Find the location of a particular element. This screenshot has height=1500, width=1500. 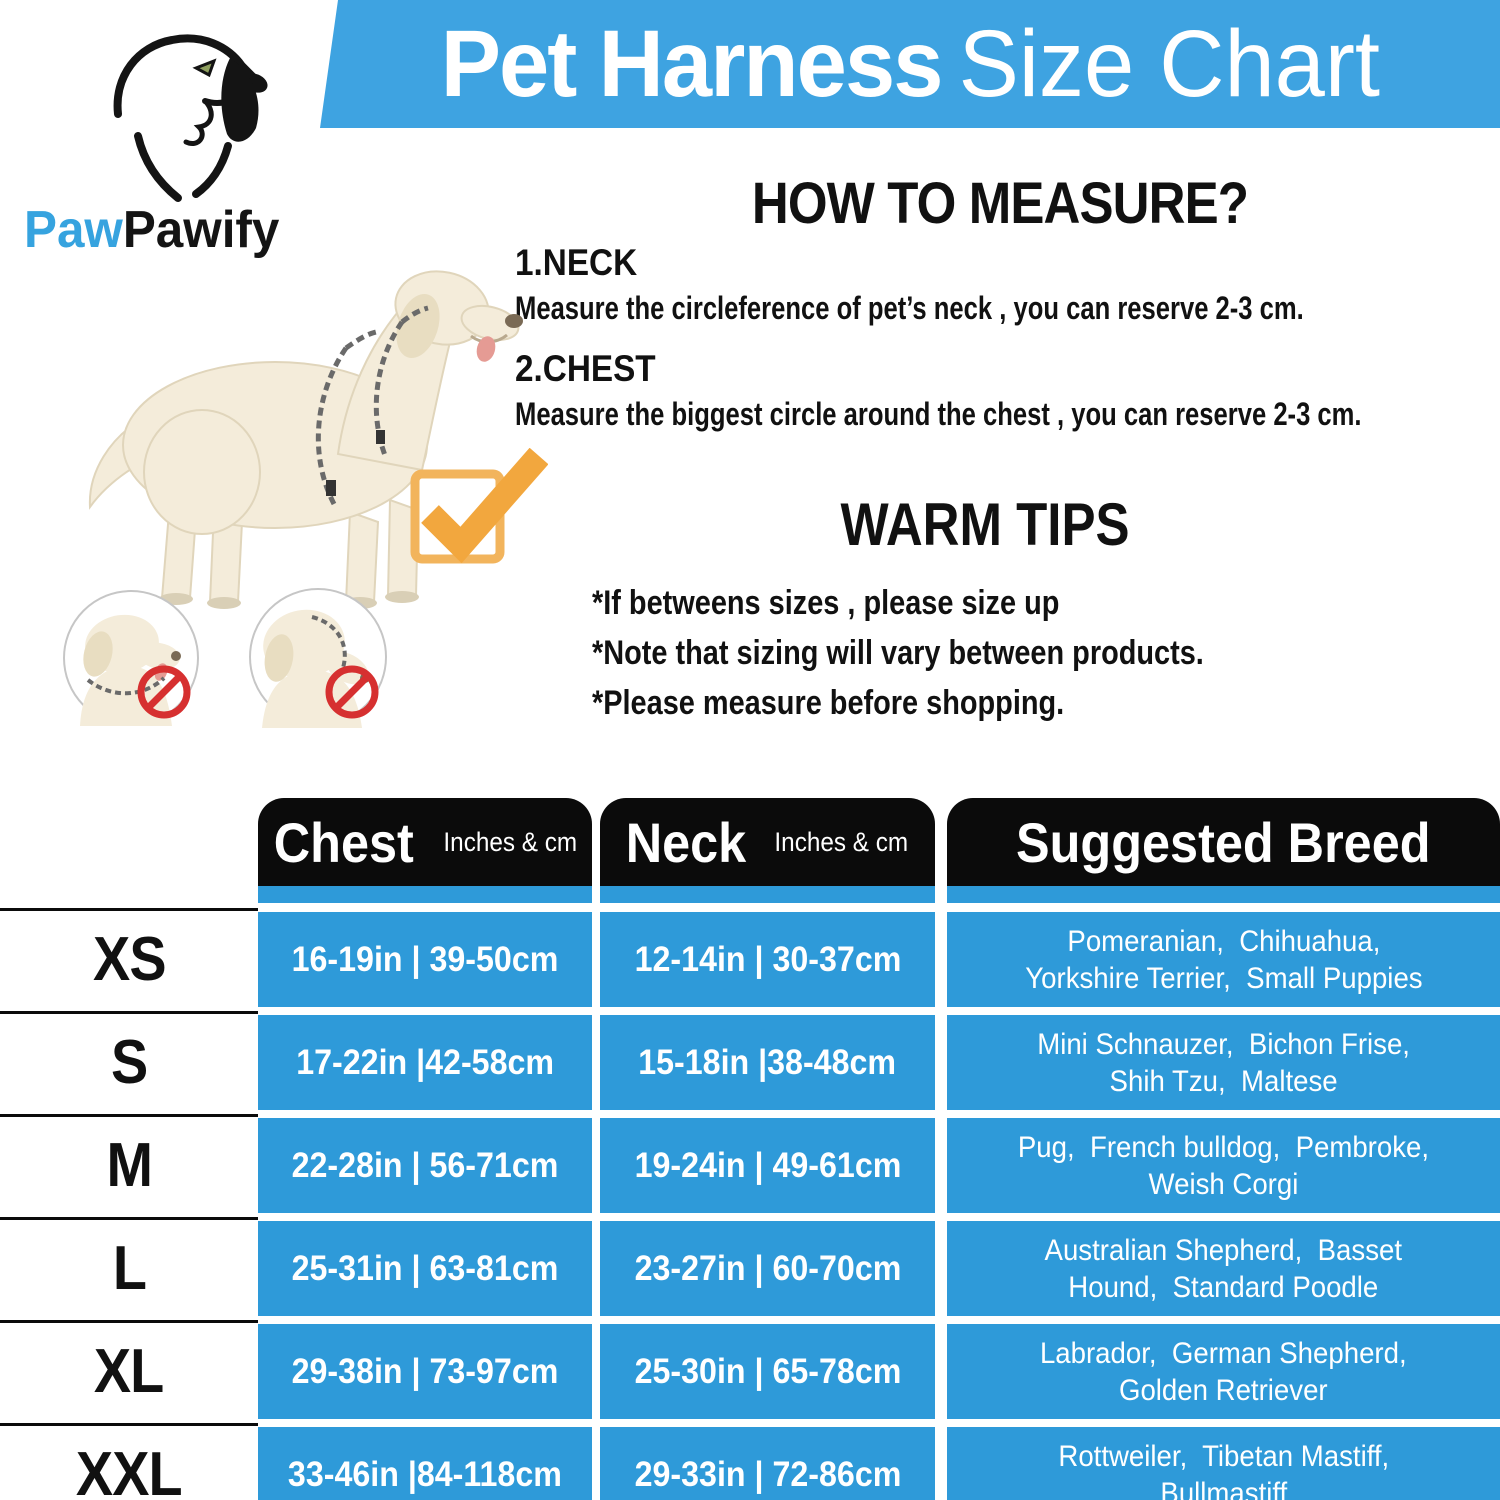

table-row-cell: 22-28in | 56-71cm is located at coordinates (425, 1165).